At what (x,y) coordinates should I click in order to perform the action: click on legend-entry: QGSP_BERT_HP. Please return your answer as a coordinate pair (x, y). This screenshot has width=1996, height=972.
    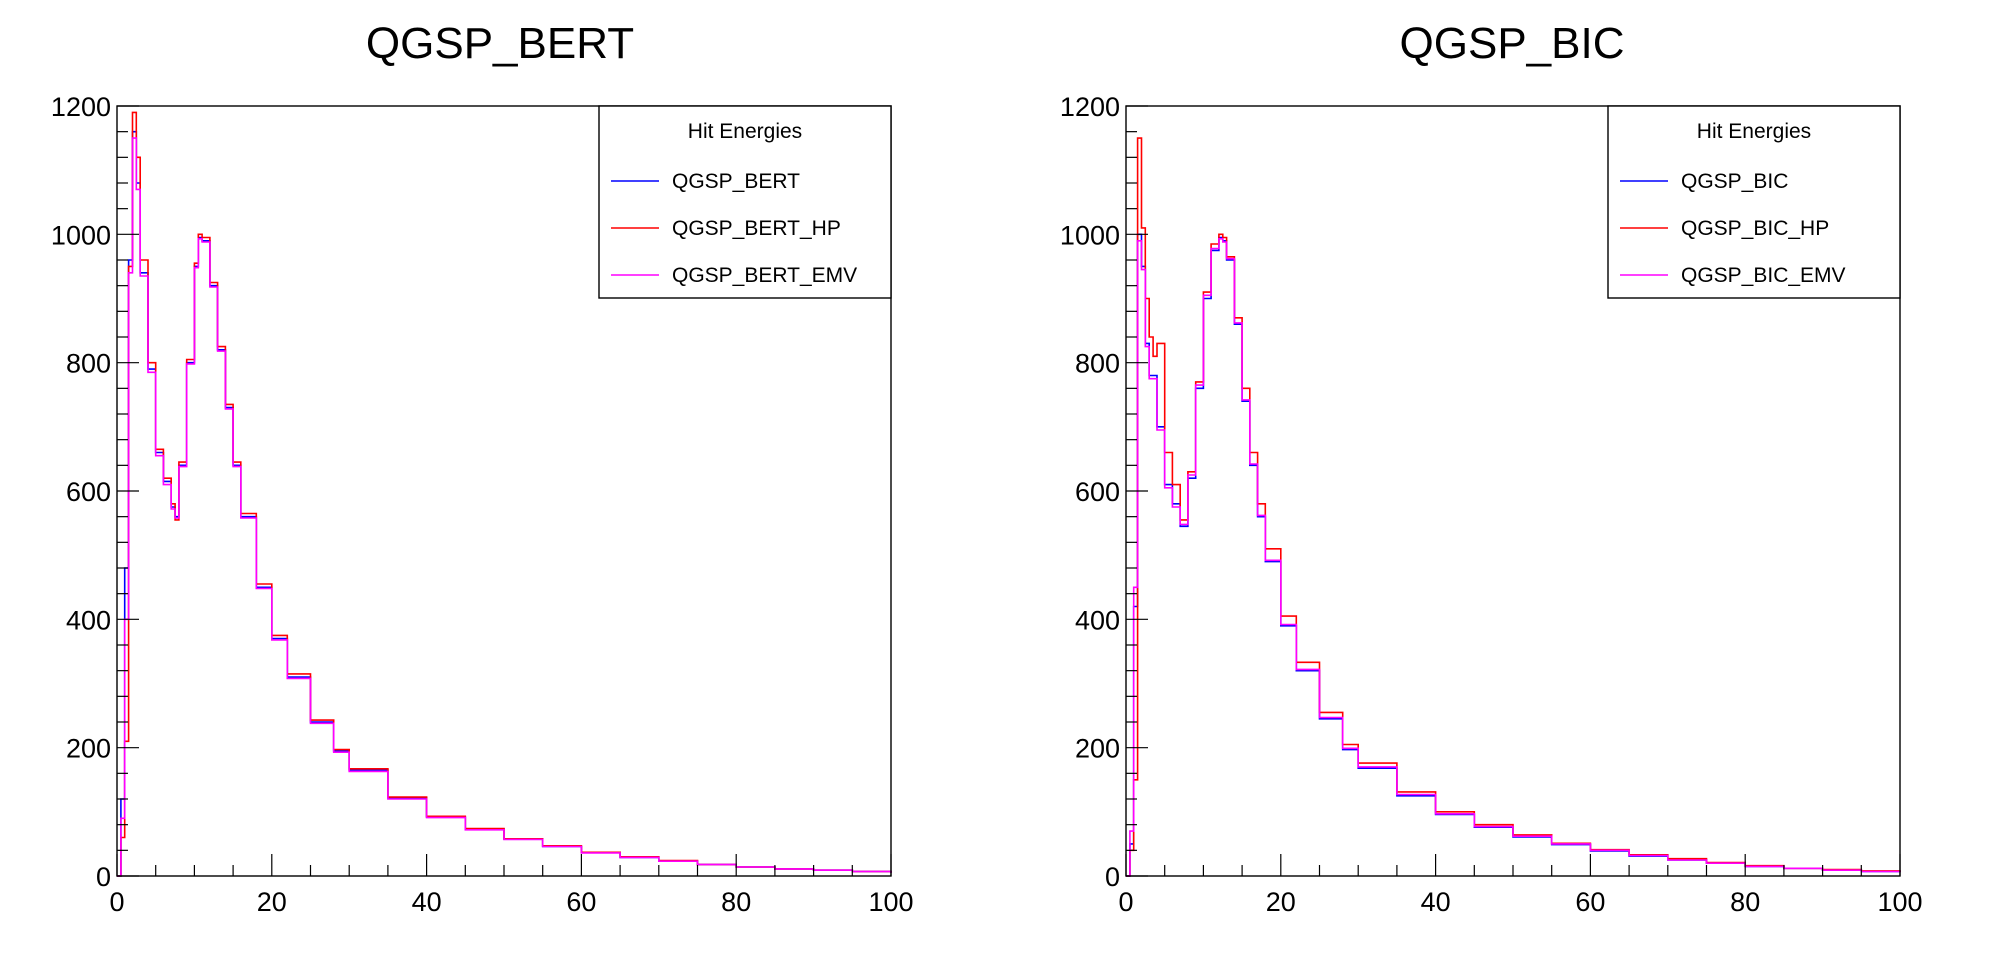
    Looking at the image, I should click on (756, 228).